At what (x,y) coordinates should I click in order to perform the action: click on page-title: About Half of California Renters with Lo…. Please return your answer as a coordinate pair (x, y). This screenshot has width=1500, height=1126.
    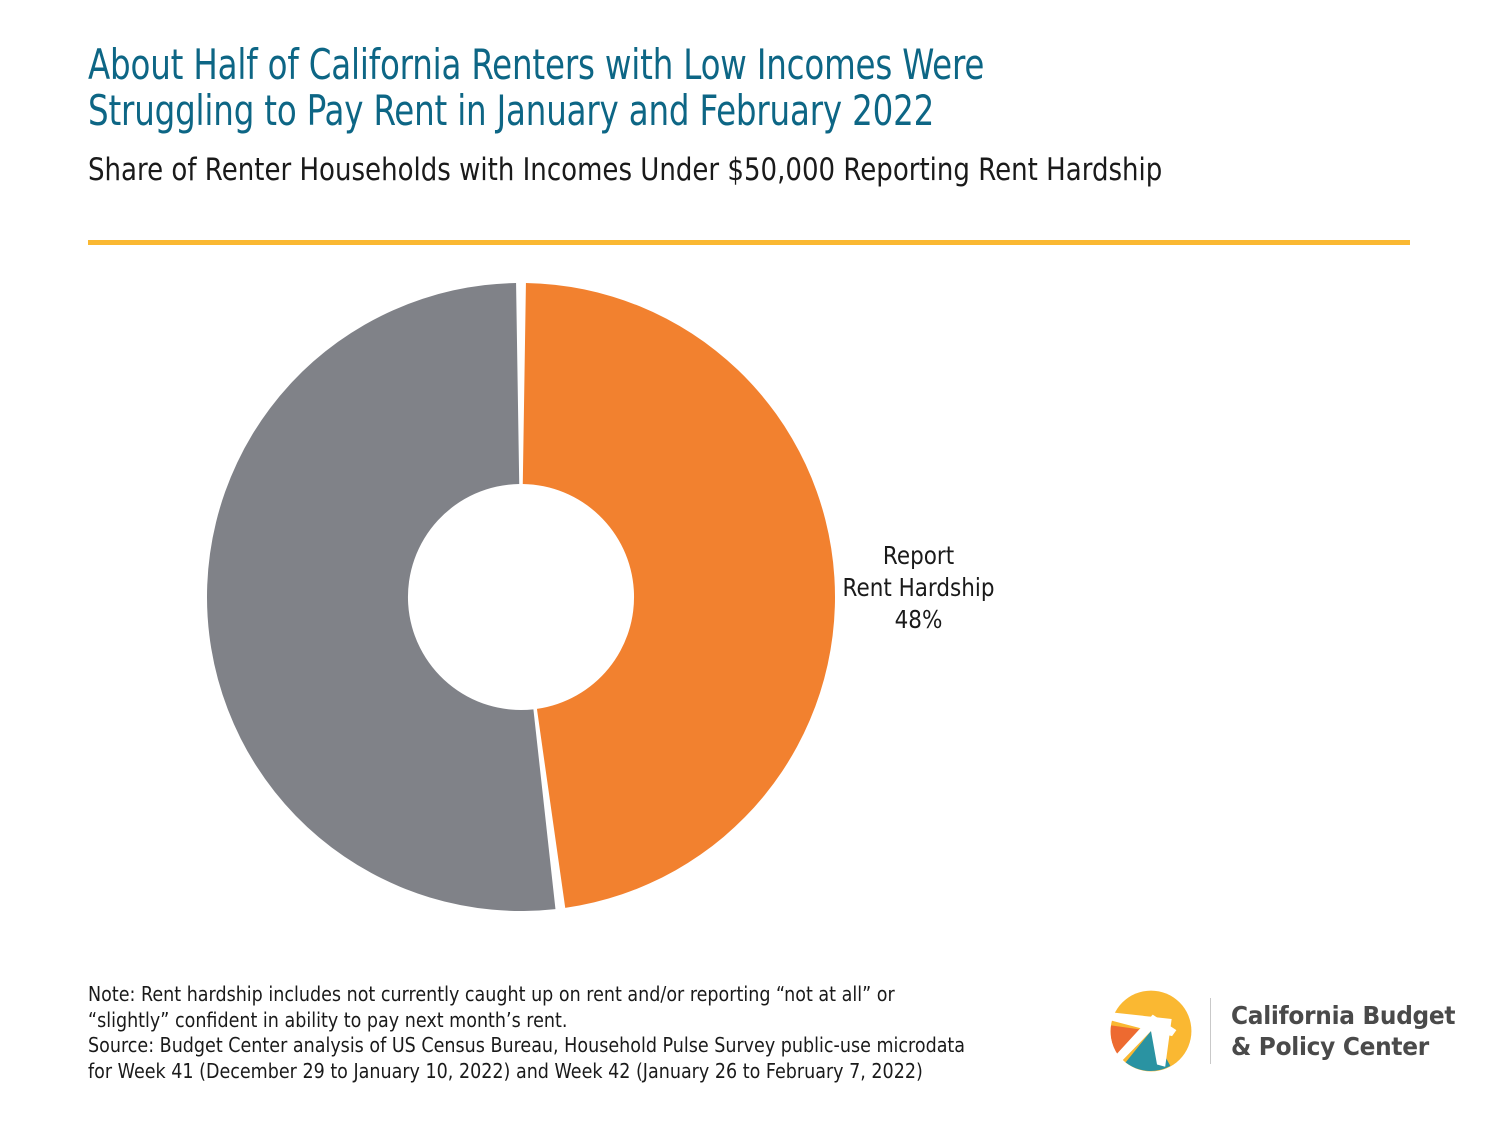
    Looking at the image, I should click on (536, 87).